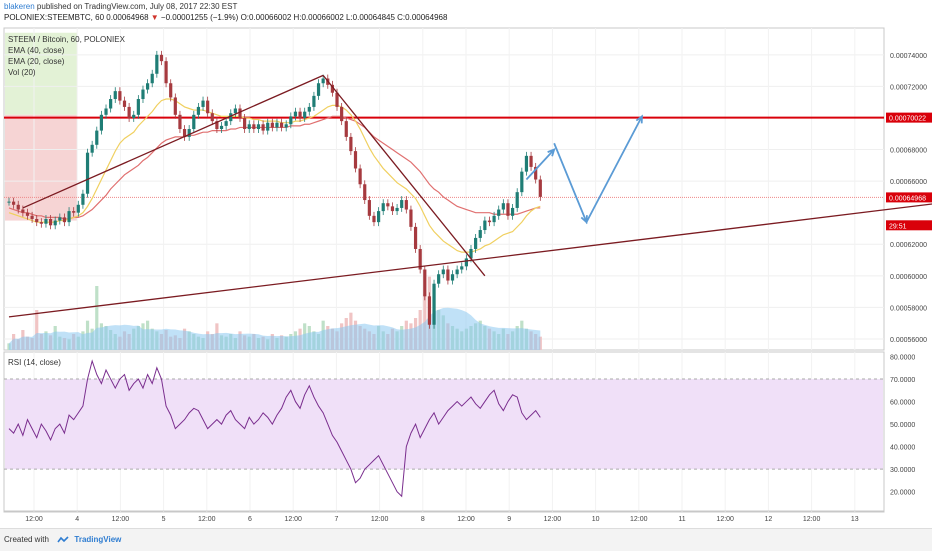 The width and height of the screenshot is (932, 551). What do you see at coordinates (584, 220) in the screenshot?
I see `projection-arrowhead` at bounding box center [584, 220].